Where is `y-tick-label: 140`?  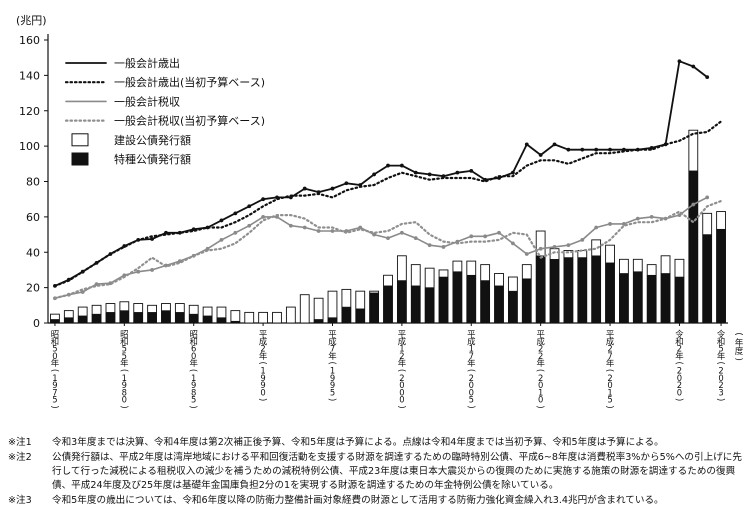
y-tick-label: 140 is located at coordinates (29, 75).